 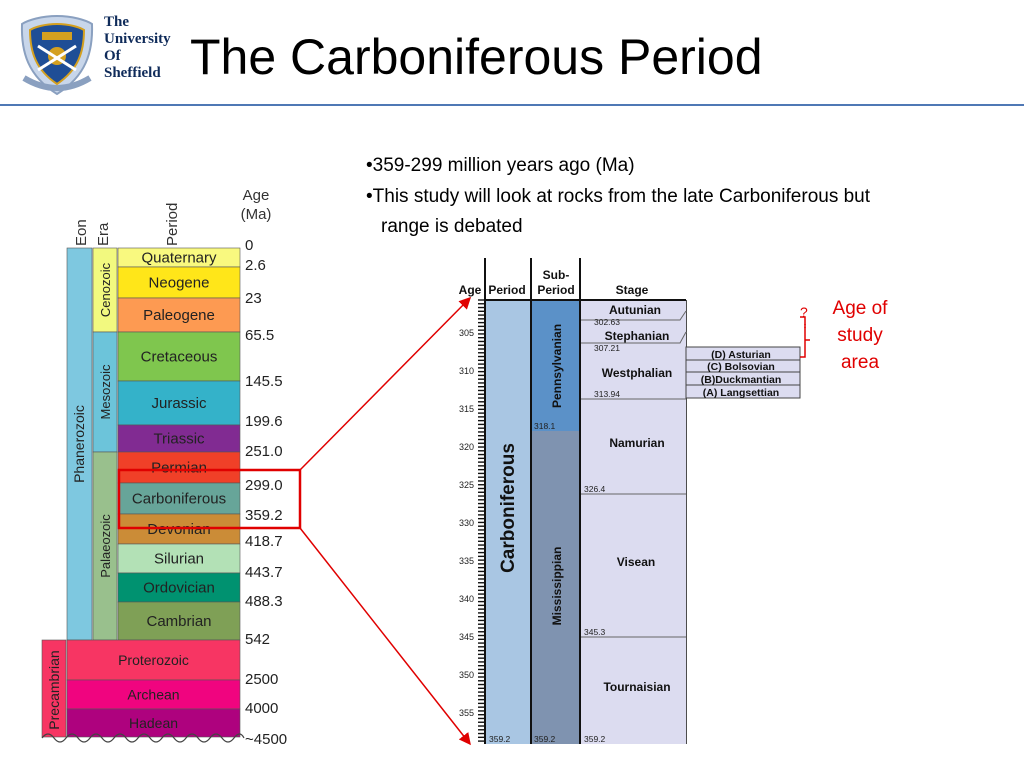 What do you see at coordinates (266, 739) in the screenshot?
I see `age-label: ~4500` at bounding box center [266, 739].